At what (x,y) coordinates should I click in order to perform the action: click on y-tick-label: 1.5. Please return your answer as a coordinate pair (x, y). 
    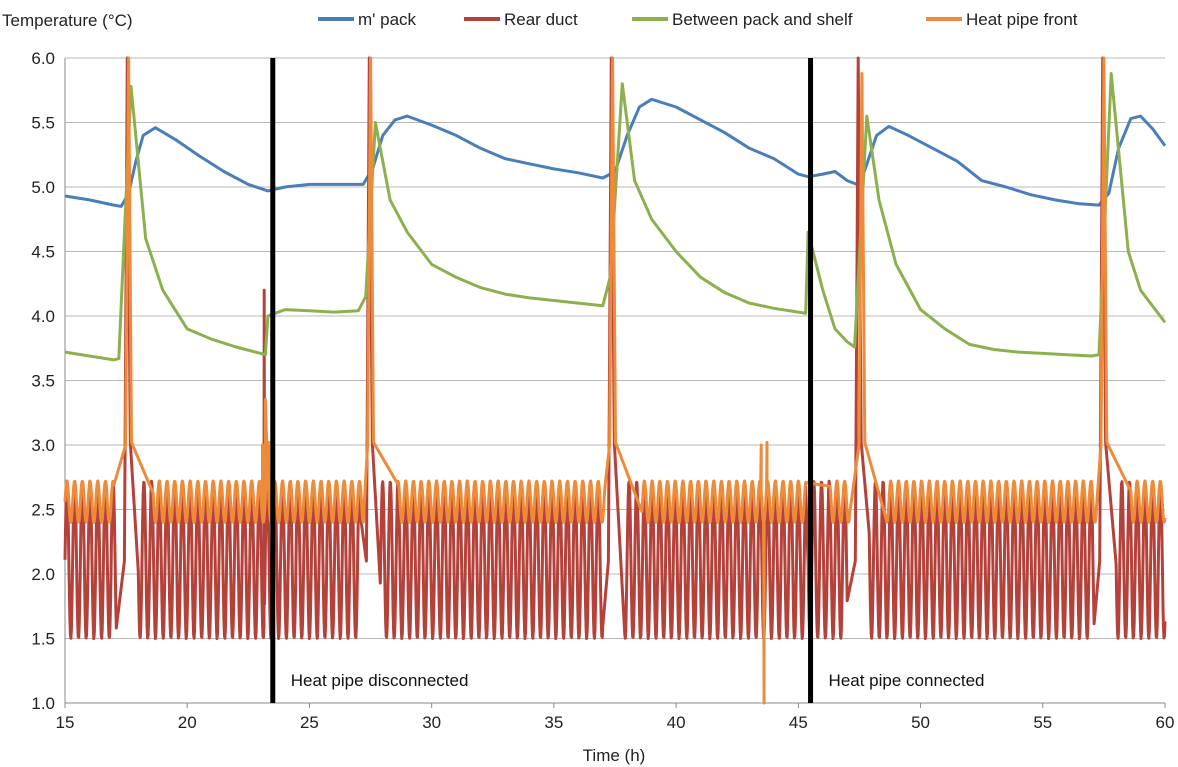
    Looking at the image, I should click on (43, 639).